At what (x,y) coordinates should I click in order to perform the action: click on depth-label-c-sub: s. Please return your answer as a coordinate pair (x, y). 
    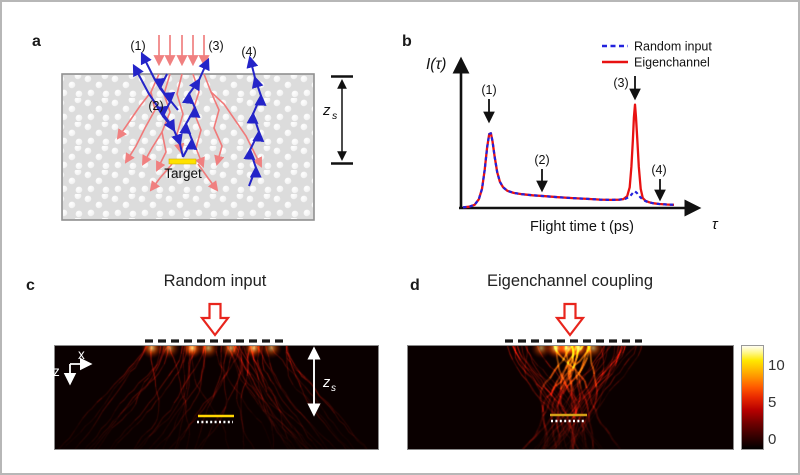
    Looking at the image, I should click on (333, 388).